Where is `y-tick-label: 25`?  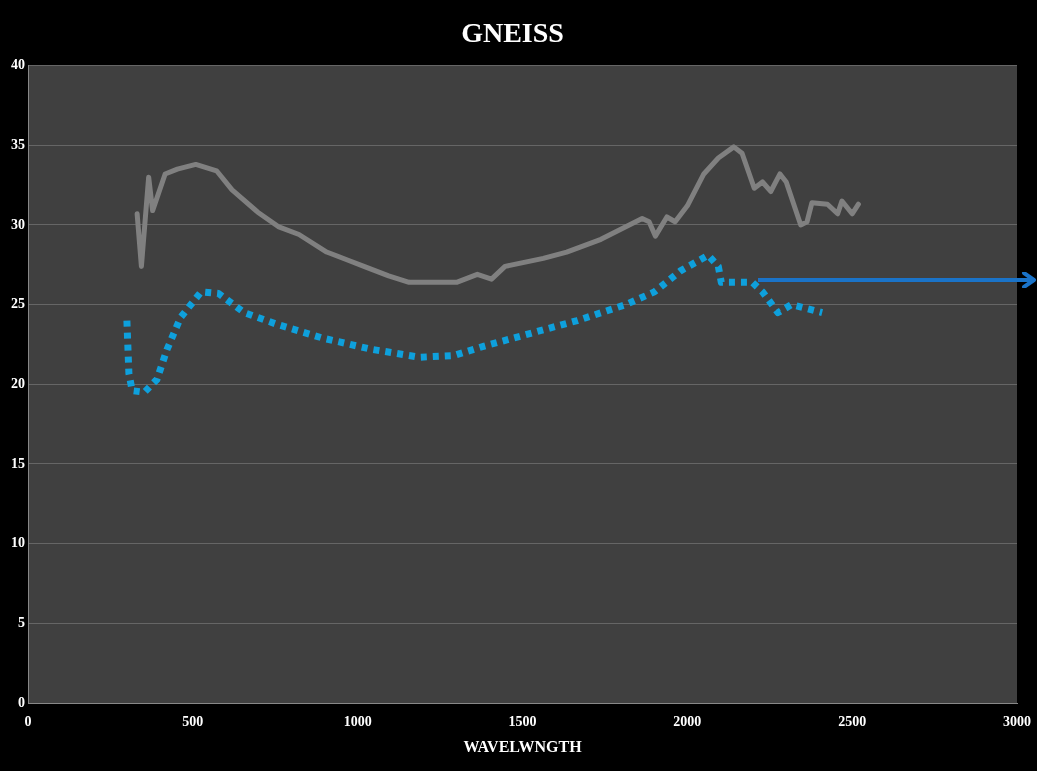 y-tick-label: 25 is located at coordinates (18, 304).